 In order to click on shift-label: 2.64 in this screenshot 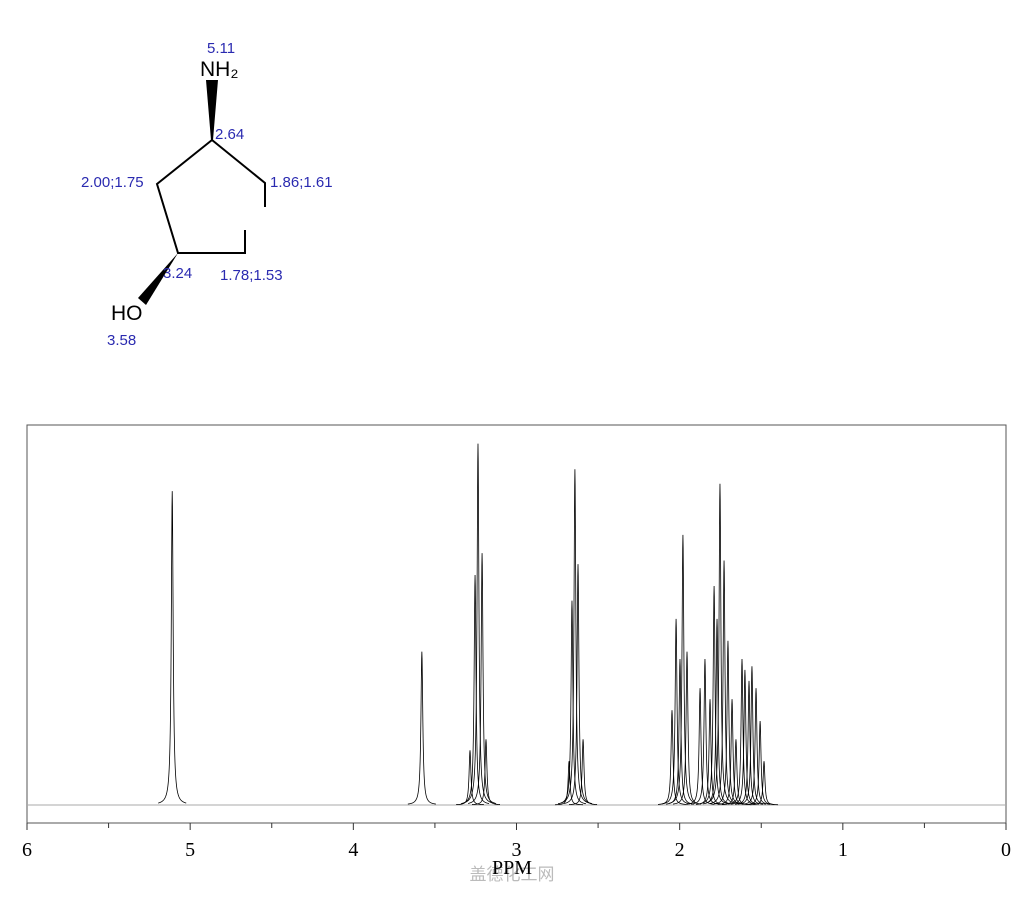, I will do `click(229, 134)`.